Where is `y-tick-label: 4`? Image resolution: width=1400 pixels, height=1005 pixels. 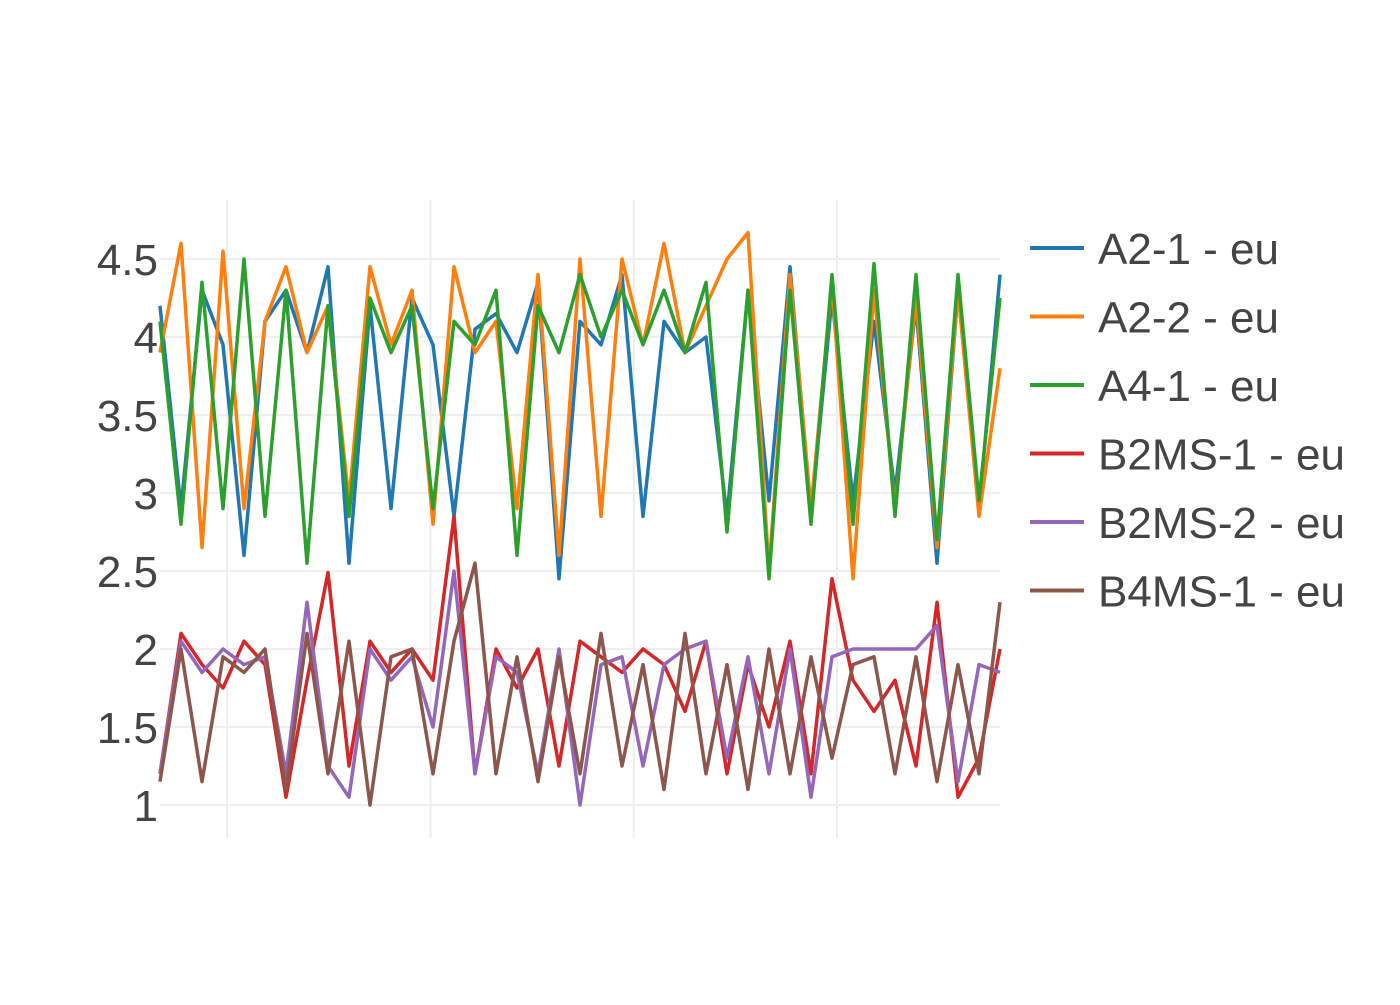 y-tick-label: 4 is located at coordinates (146, 338).